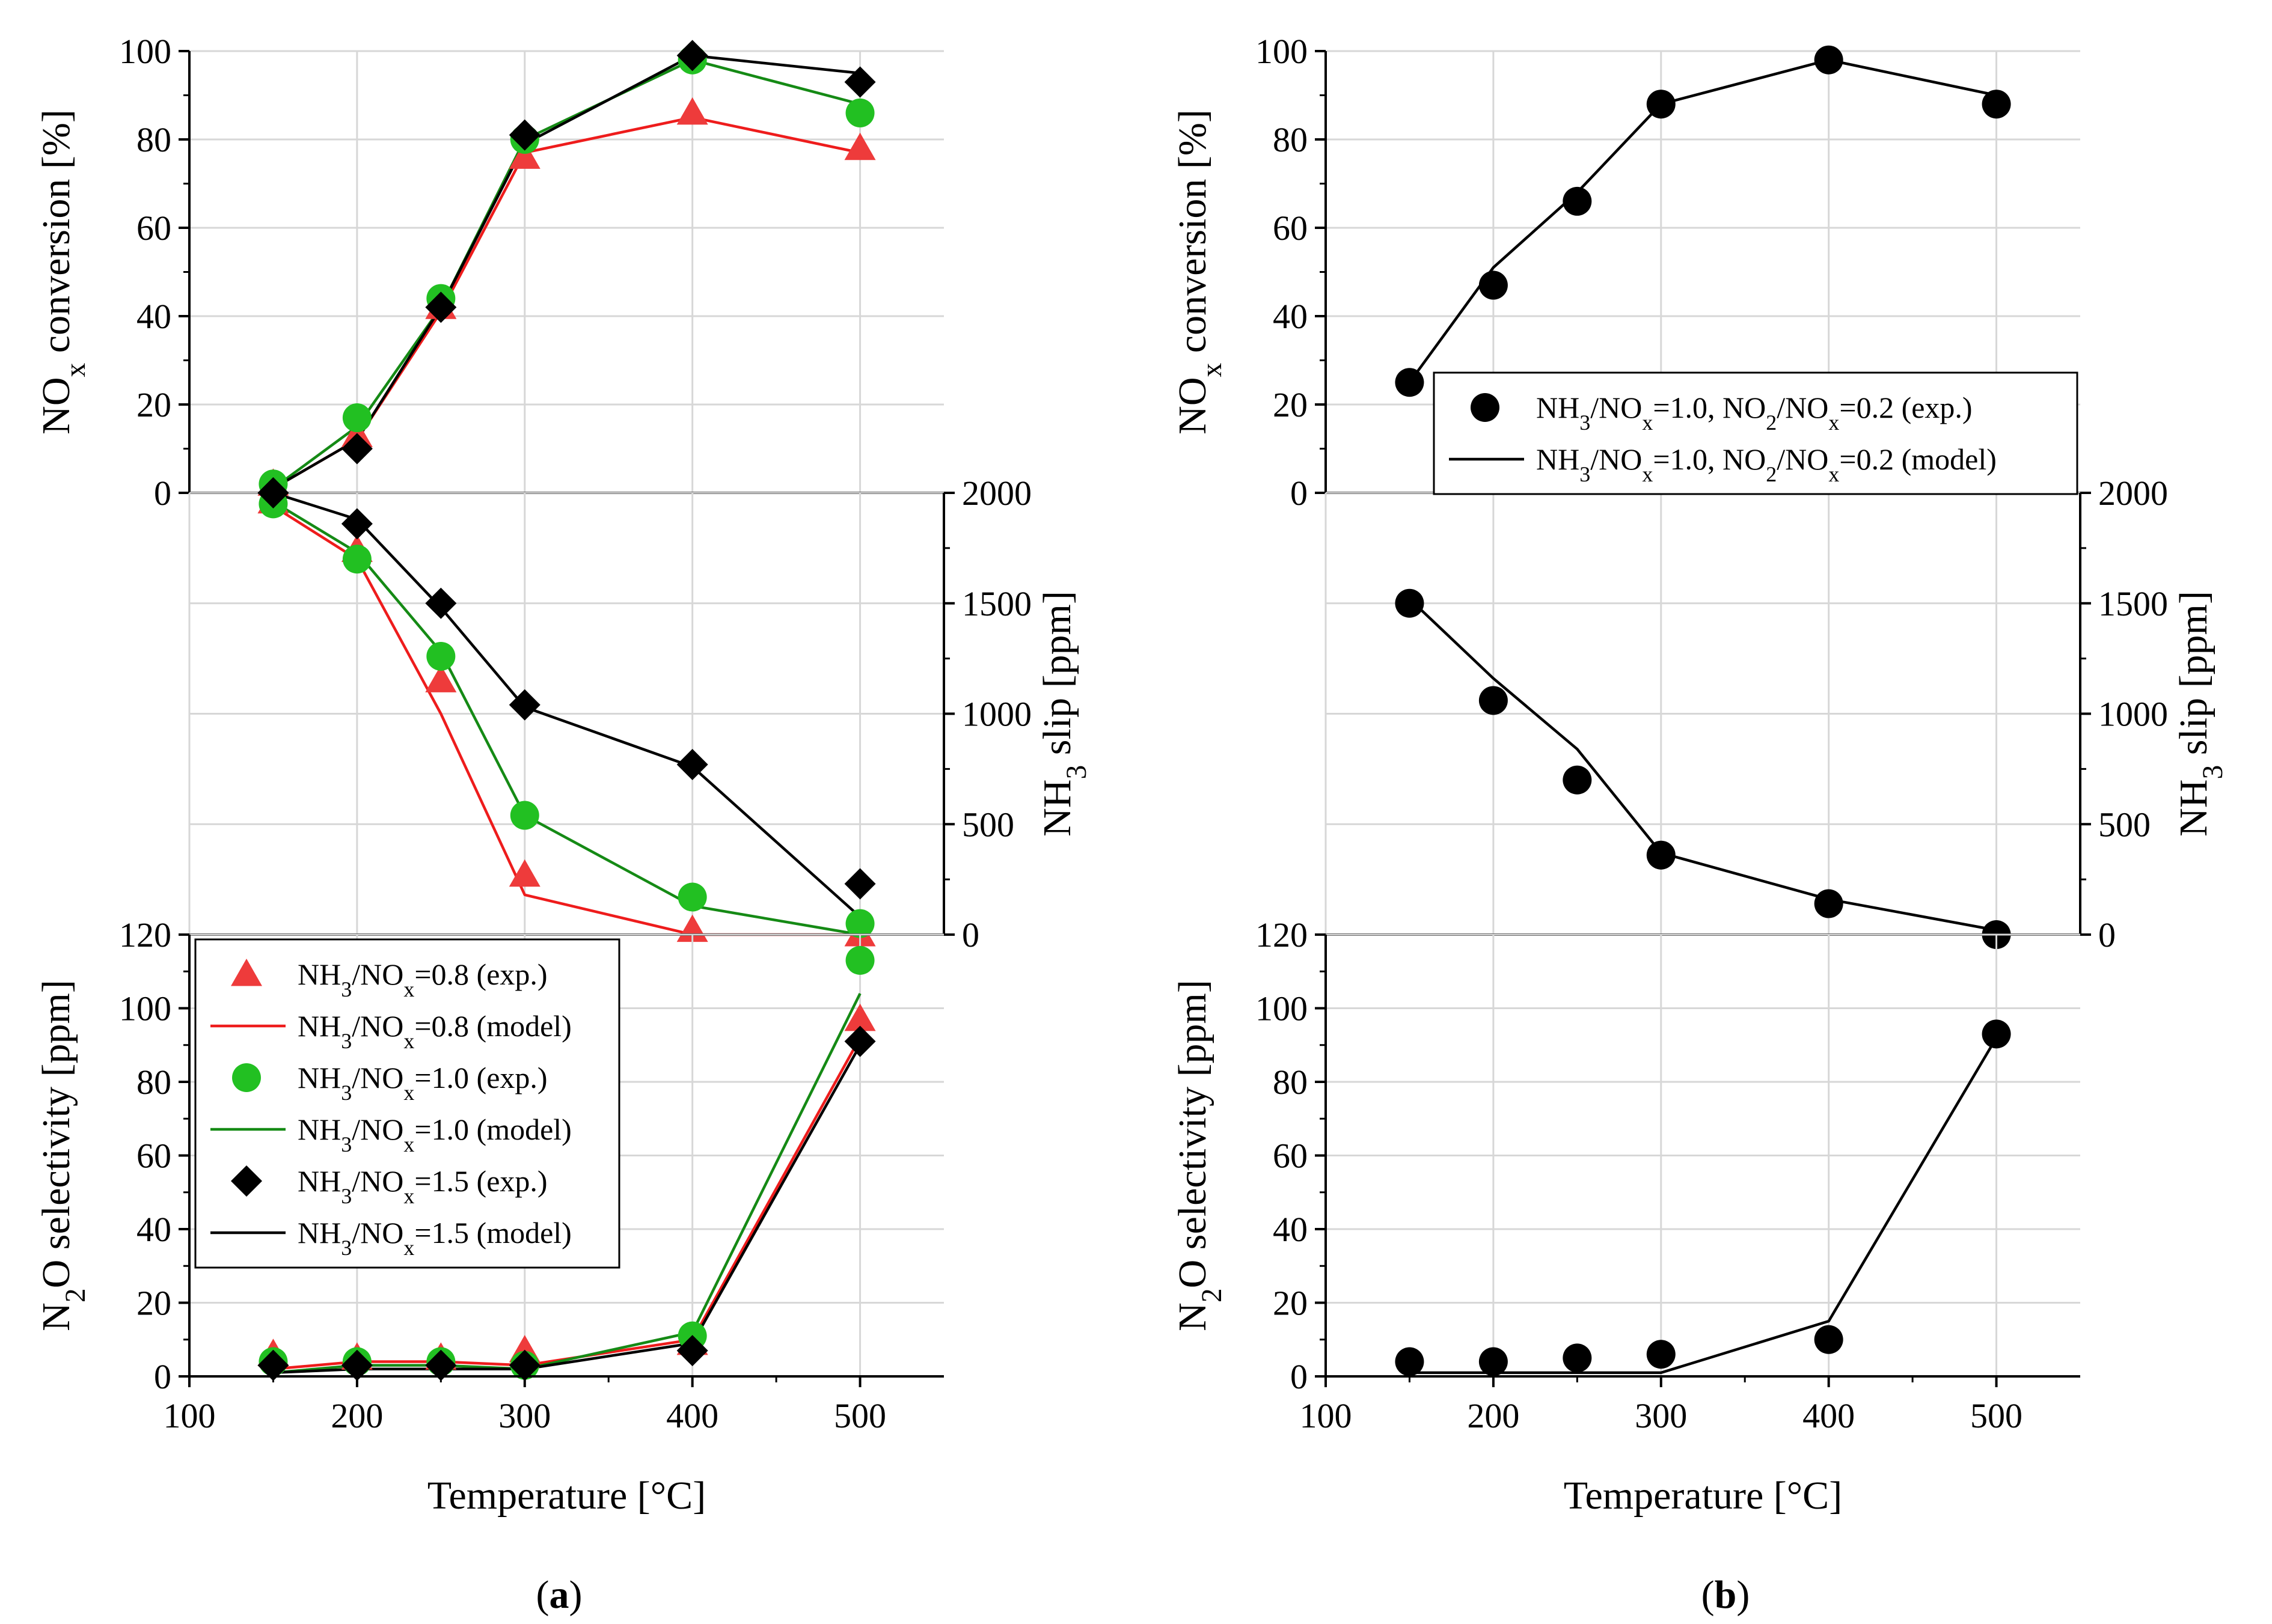 This screenshot has height=1624, width=2272. Describe the element at coordinates (423, 1083) in the screenshot. I see `legend-label: NH3/NOx=1.0 (exp.)` at that location.